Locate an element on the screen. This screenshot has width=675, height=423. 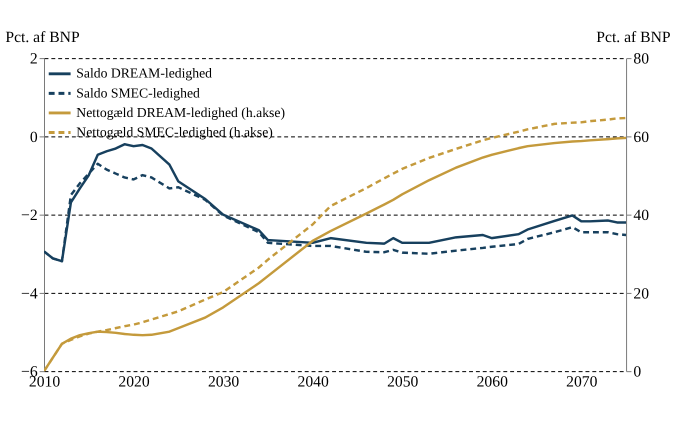
x-tick-label: 2020 is located at coordinates (134, 381).